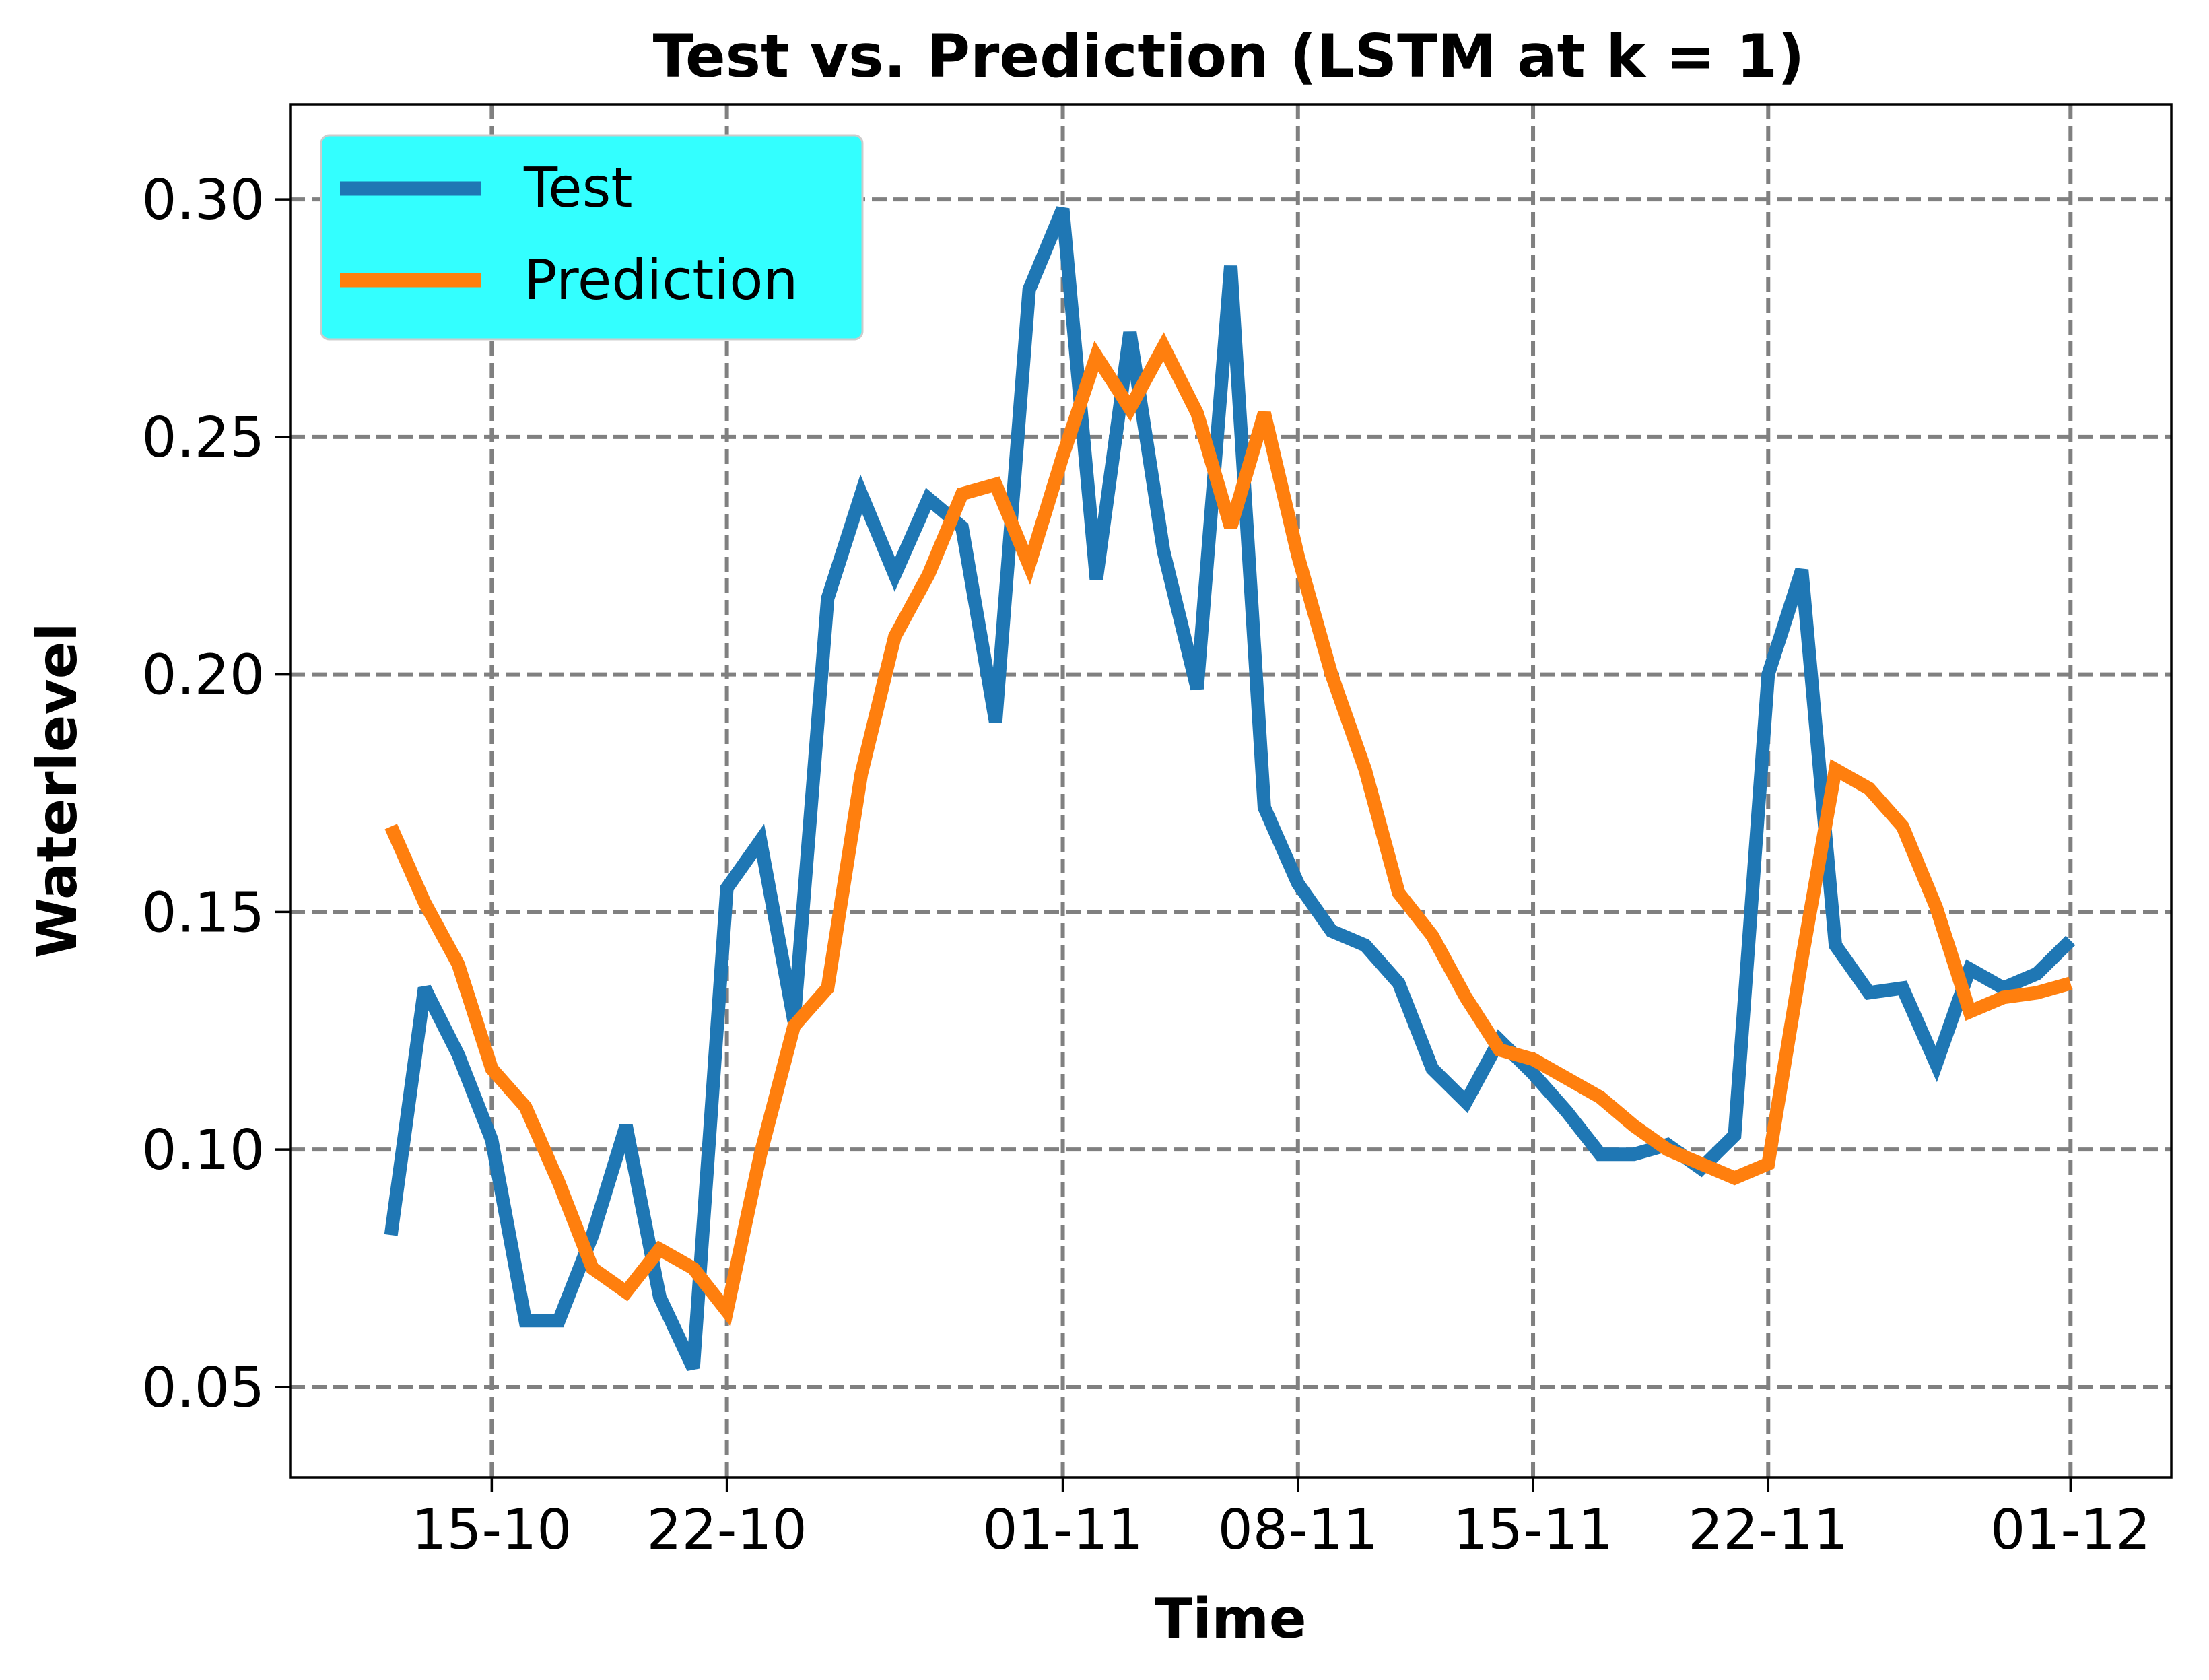 This screenshot has width=2209, height=1680. I want to click on legend: Test Prediction, so click(592, 237).